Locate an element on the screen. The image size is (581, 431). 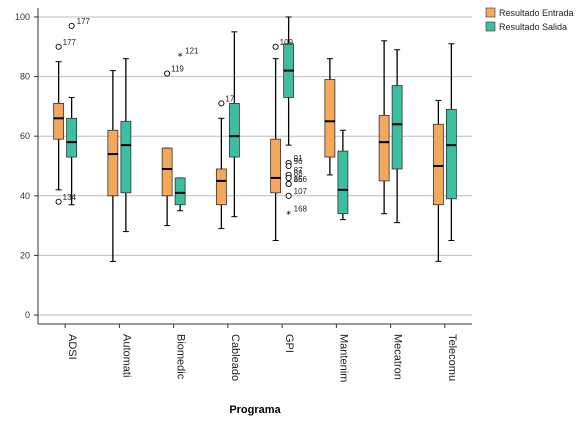
outlier-label: 119 is located at coordinates (177, 69).